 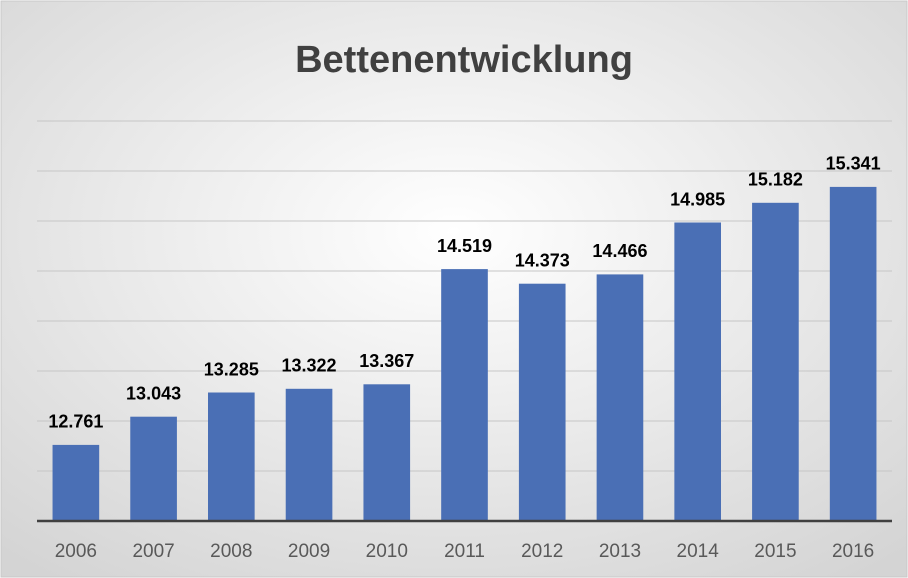 What do you see at coordinates (386, 361) in the screenshot?
I see `value-label: 13.367` at bounding box center [386, 361].